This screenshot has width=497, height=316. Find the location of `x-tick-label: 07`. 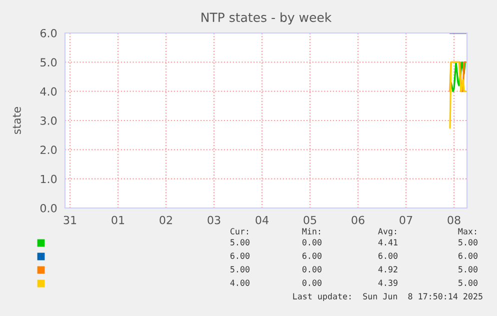

x-tick-label: 07 is located at coordinates (406, 220).